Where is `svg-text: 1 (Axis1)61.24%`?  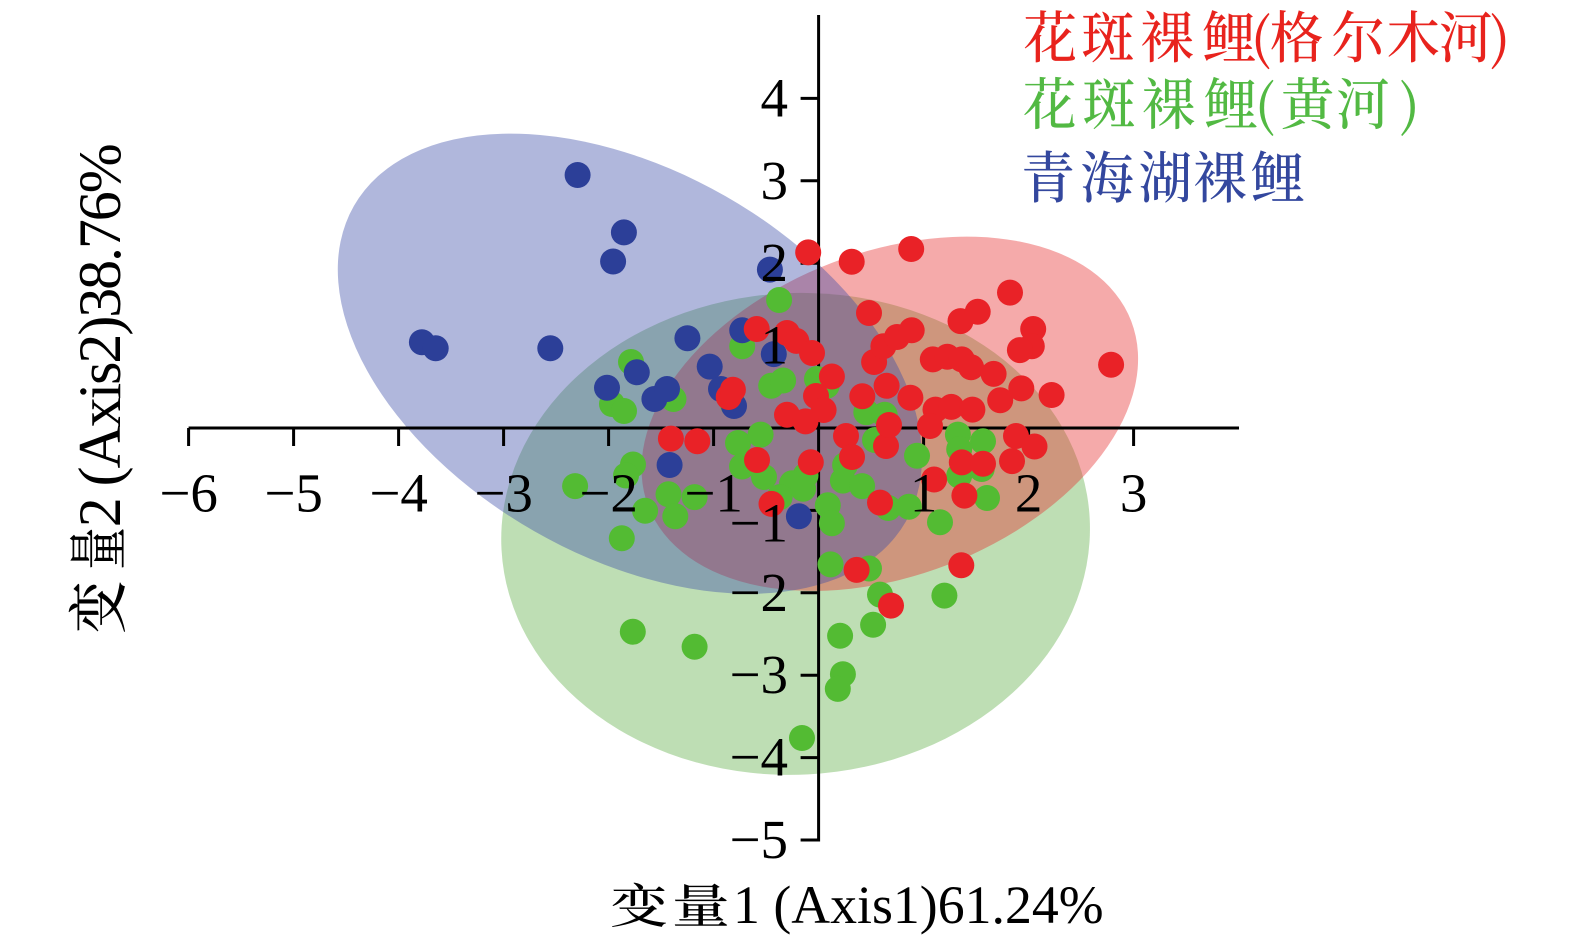 svg-text: 1 (Axis1)61.24% is located at coordinates (918, 905).